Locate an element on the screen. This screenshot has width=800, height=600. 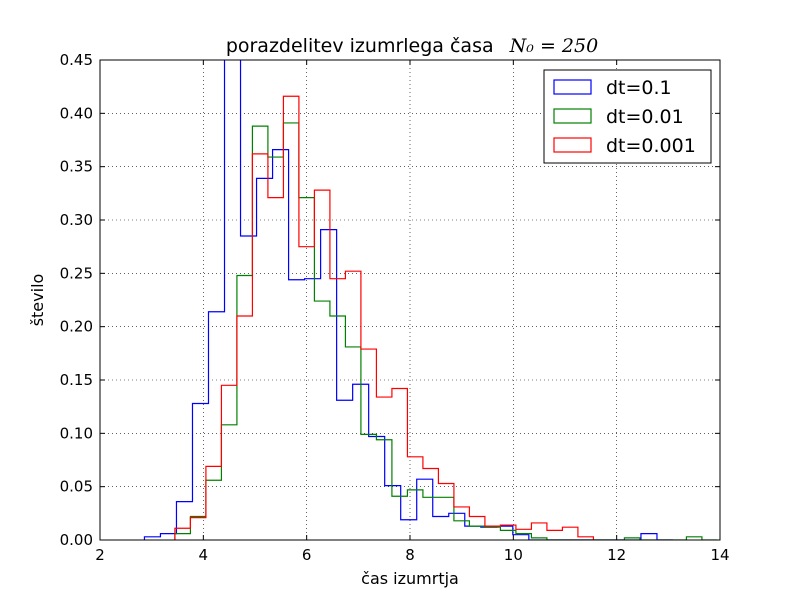
legend: dt=0.1 dt=0.01 dt=0.001 is located at coordinates (627, 116).